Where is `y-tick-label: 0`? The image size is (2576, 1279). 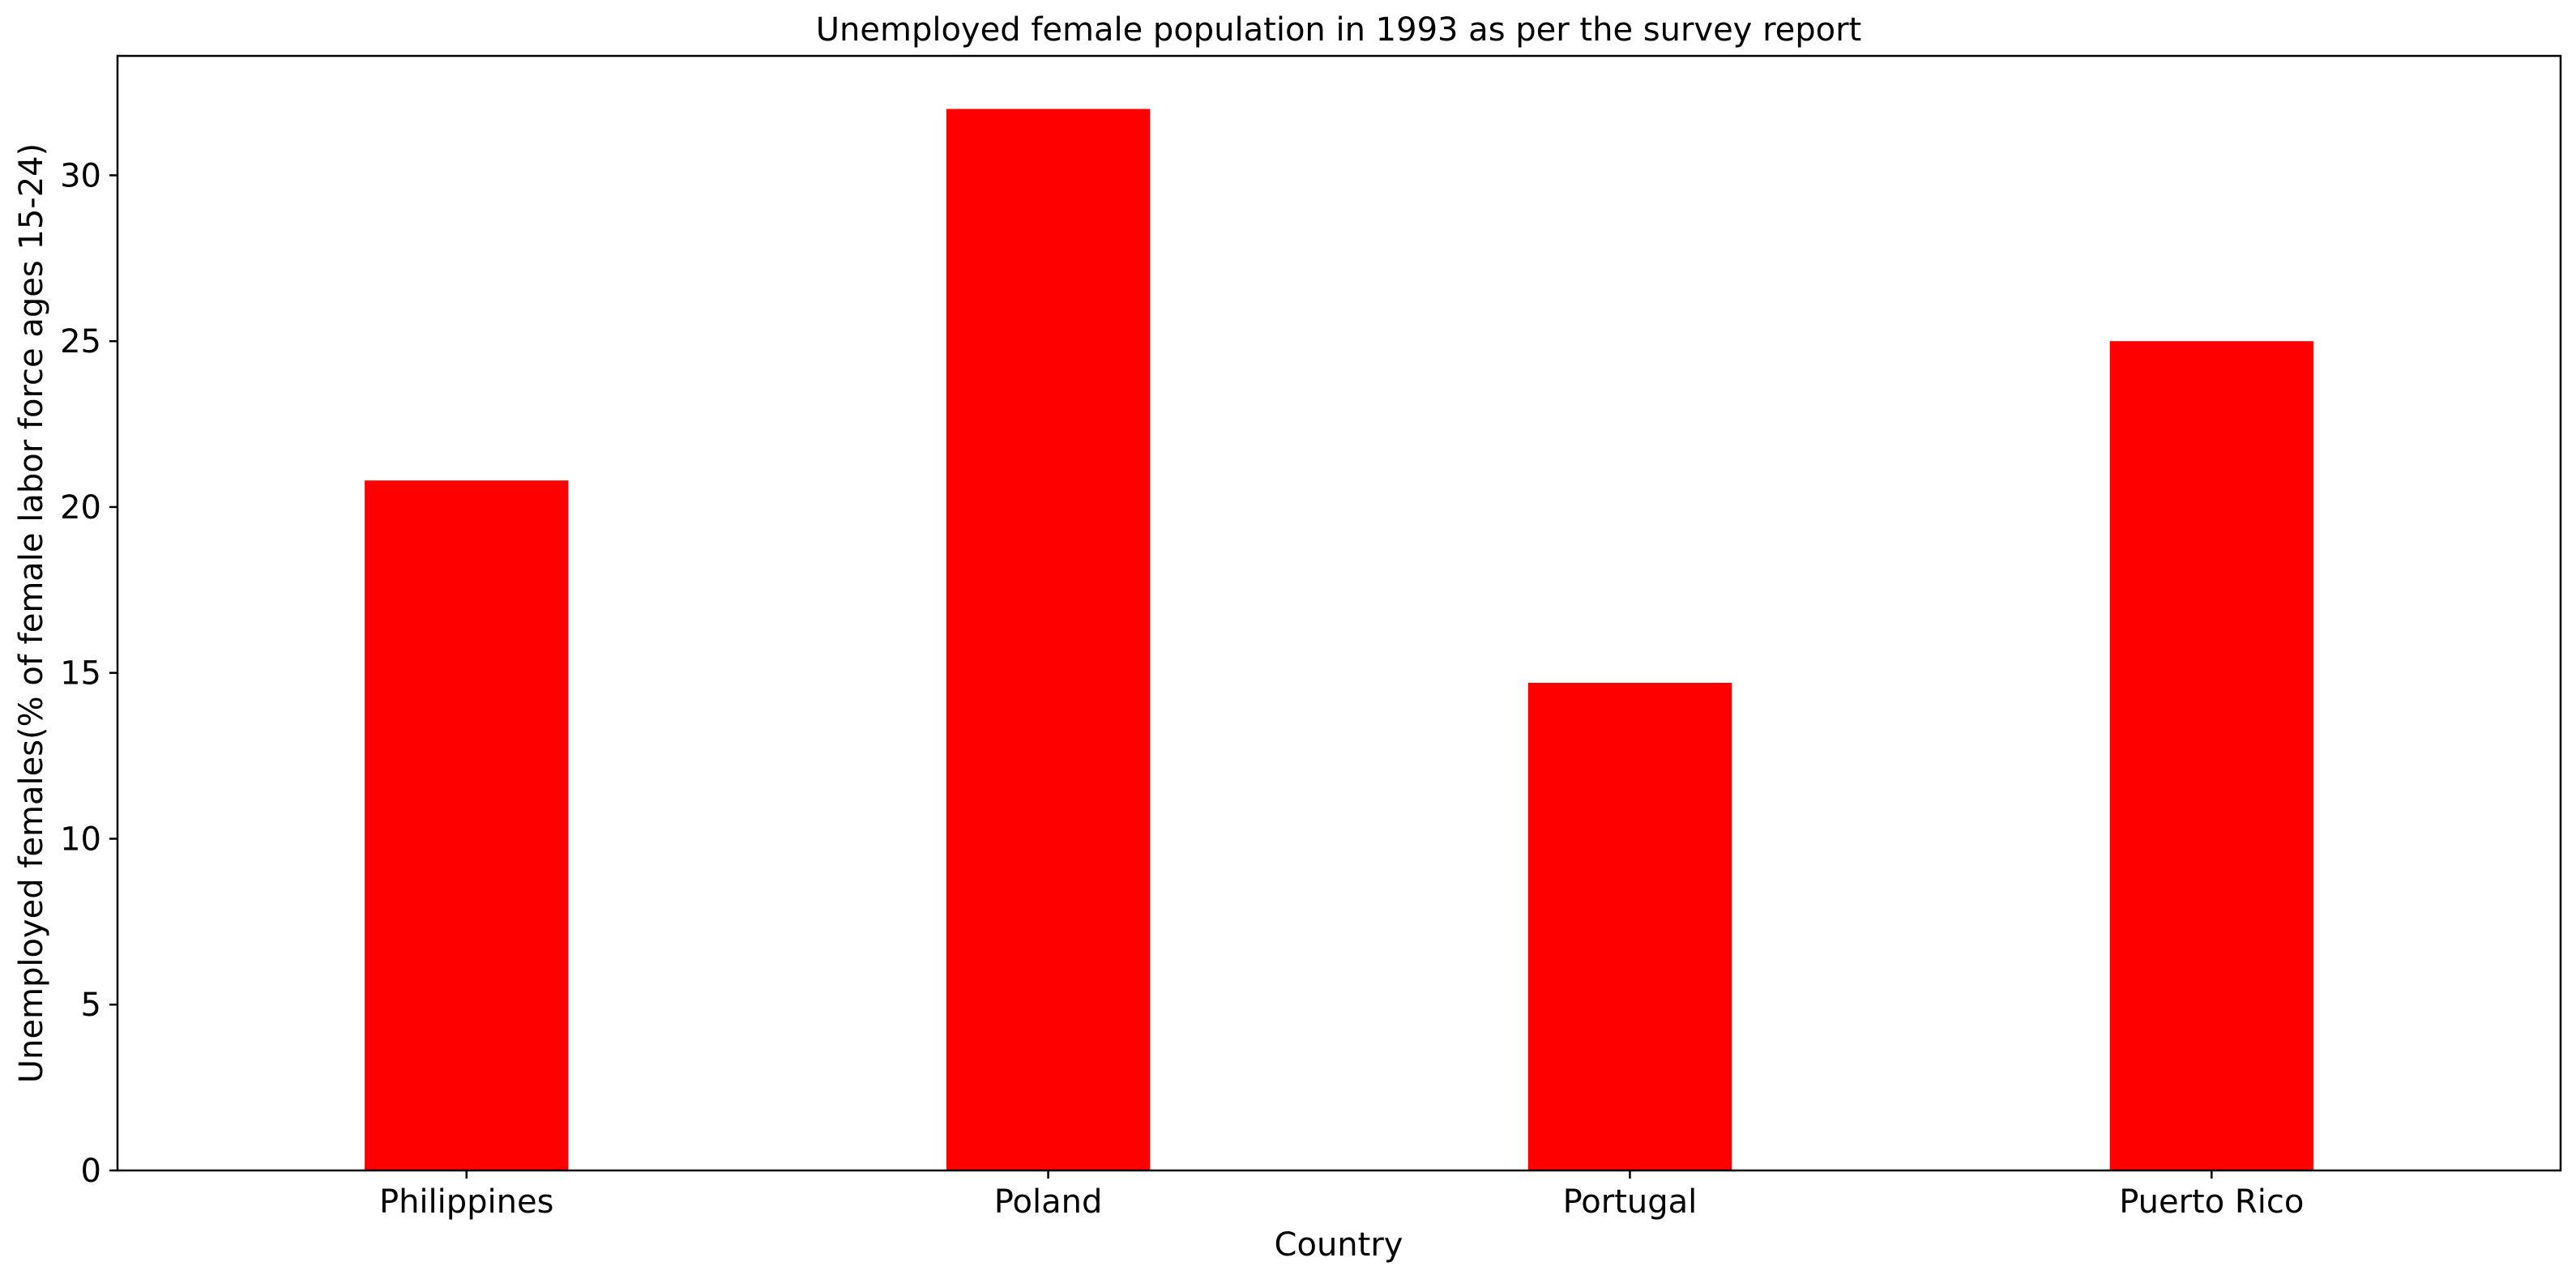
y-tick-label: 0 is located at coordinates (91, 1171).